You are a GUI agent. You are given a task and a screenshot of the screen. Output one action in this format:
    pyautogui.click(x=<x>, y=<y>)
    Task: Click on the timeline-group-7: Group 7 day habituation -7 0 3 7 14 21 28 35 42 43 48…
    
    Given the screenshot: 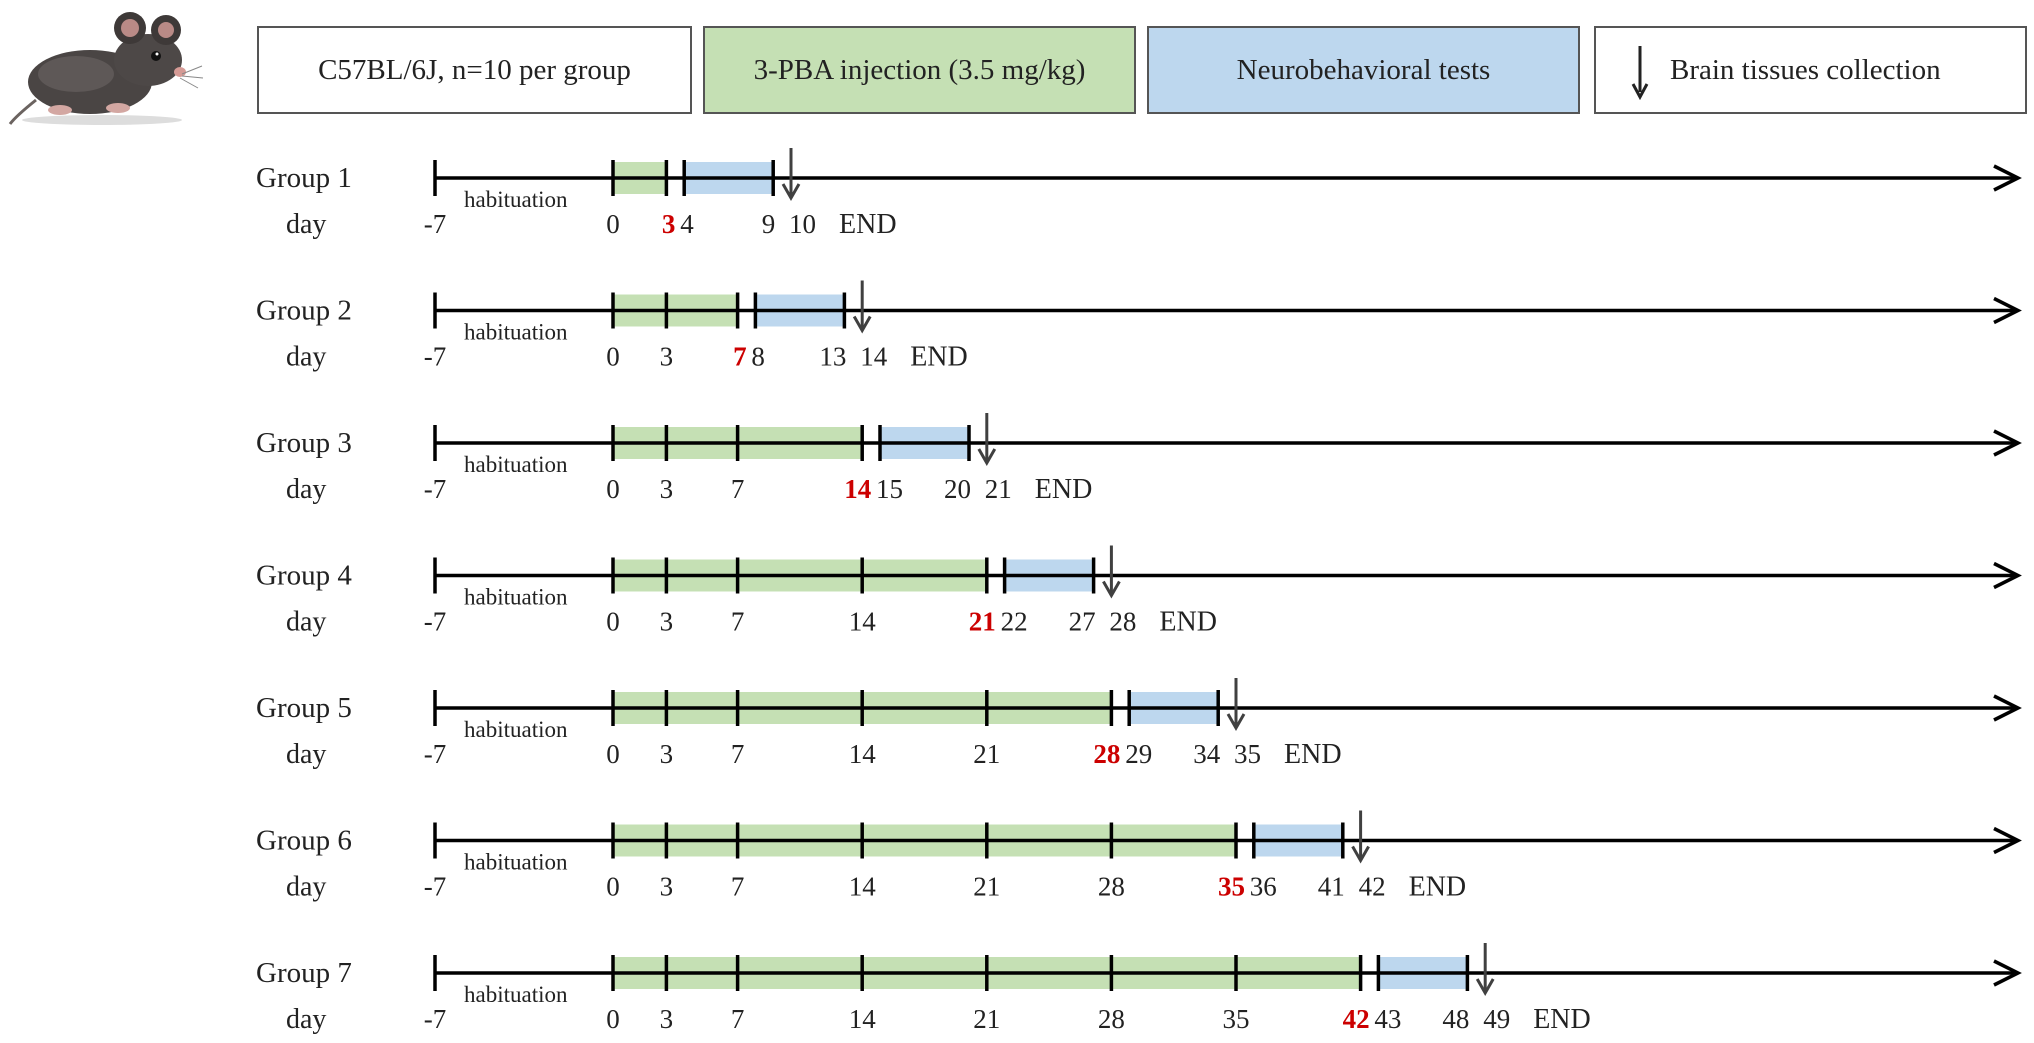 What is the action you would take?
    pyautogui.click(x=1139, y=989)
    